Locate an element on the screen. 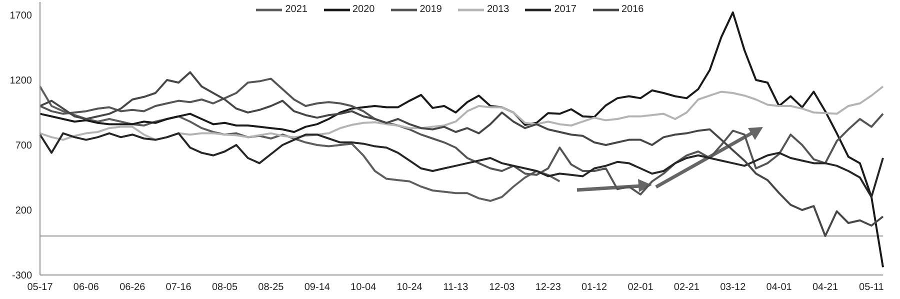 Image resolution: width=900 pixels, height=299 pixels. x-tick-label: 03-12 is located at coordinates (733, 288).